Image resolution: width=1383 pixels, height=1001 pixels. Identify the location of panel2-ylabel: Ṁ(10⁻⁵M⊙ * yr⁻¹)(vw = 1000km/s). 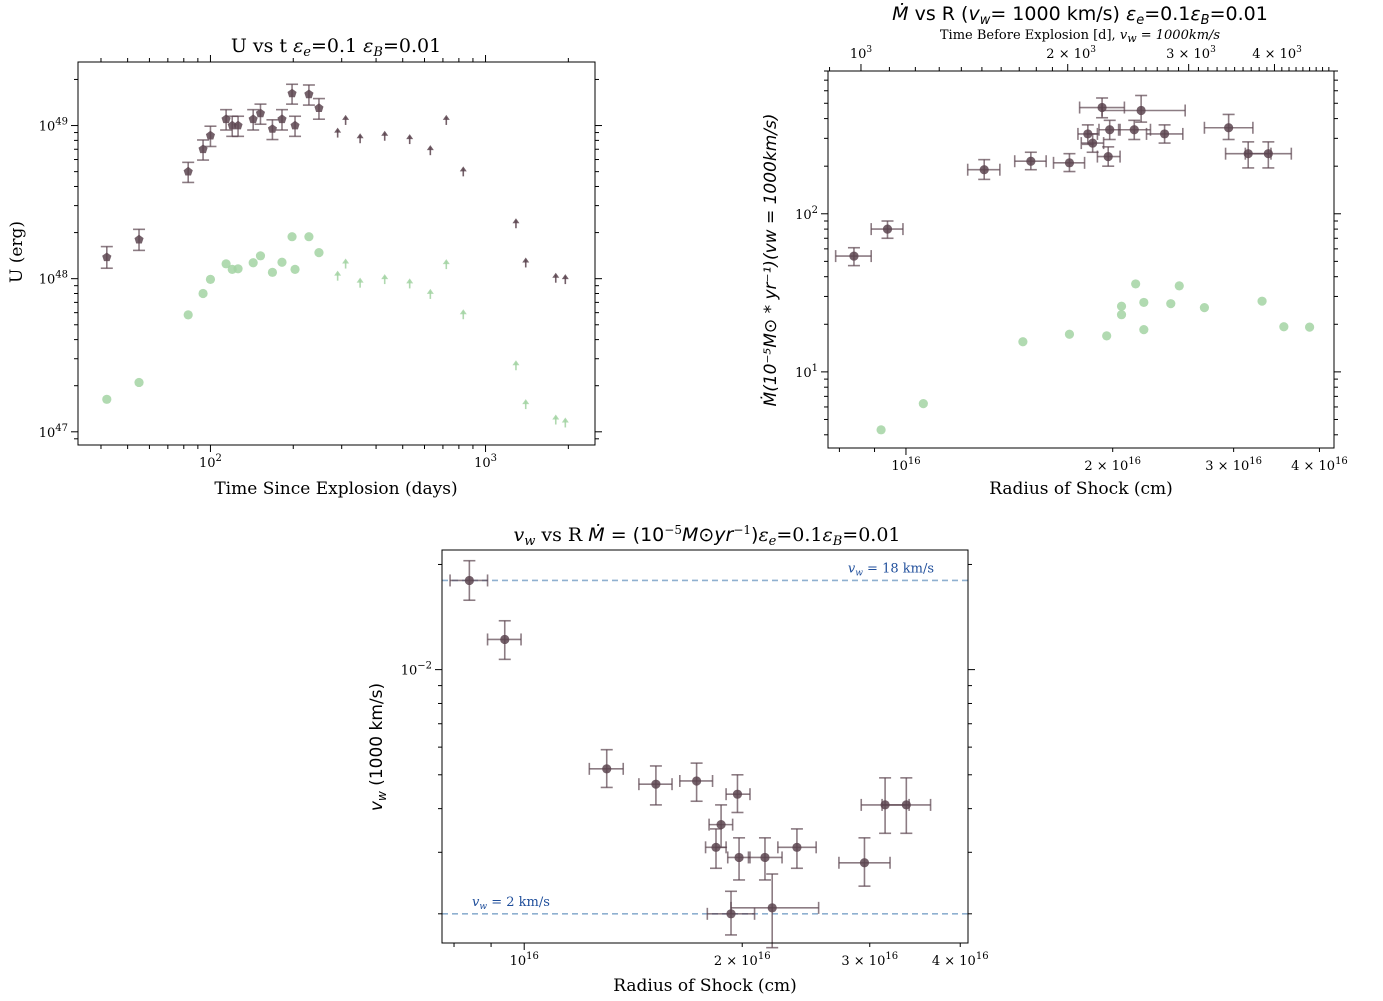
(770, 260).